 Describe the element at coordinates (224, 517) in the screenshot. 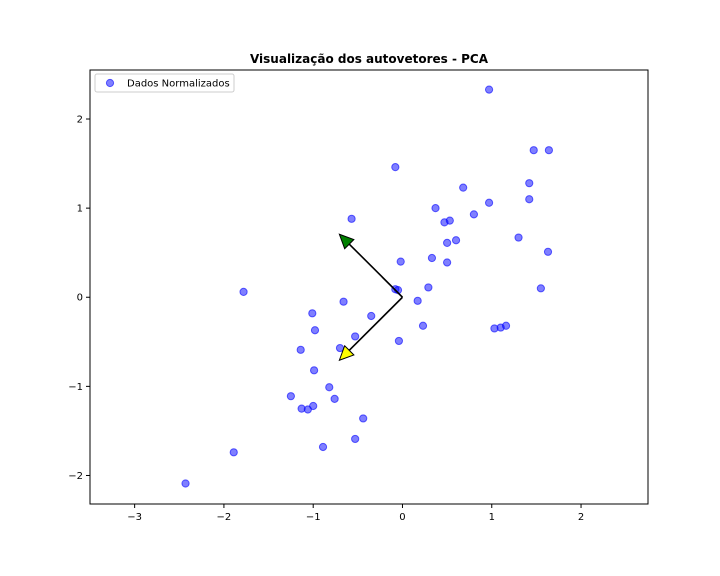

I see `x-tick-label: −2` at that location.